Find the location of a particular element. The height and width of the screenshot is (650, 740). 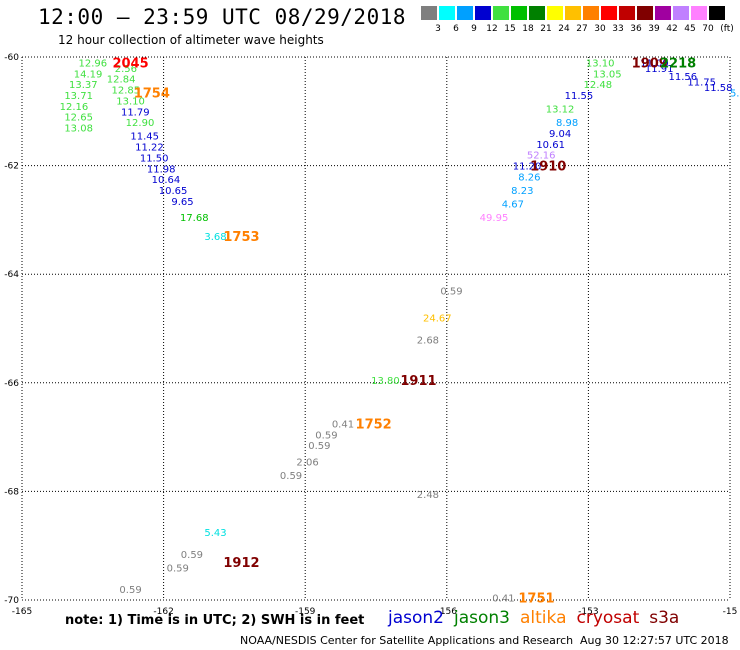

legend-label: 70 is located at coordinates (708, 29).